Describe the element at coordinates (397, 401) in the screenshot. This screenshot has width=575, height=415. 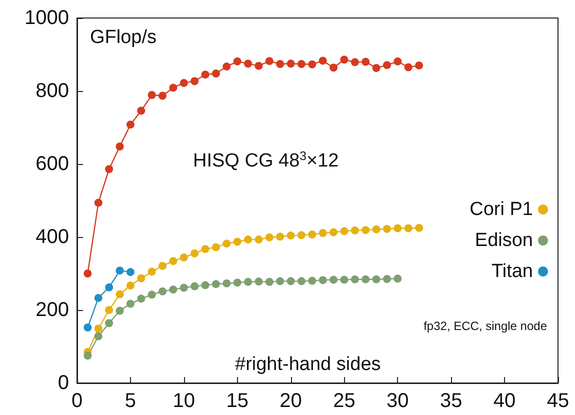
I see `x-tick-label: 30` at that location.